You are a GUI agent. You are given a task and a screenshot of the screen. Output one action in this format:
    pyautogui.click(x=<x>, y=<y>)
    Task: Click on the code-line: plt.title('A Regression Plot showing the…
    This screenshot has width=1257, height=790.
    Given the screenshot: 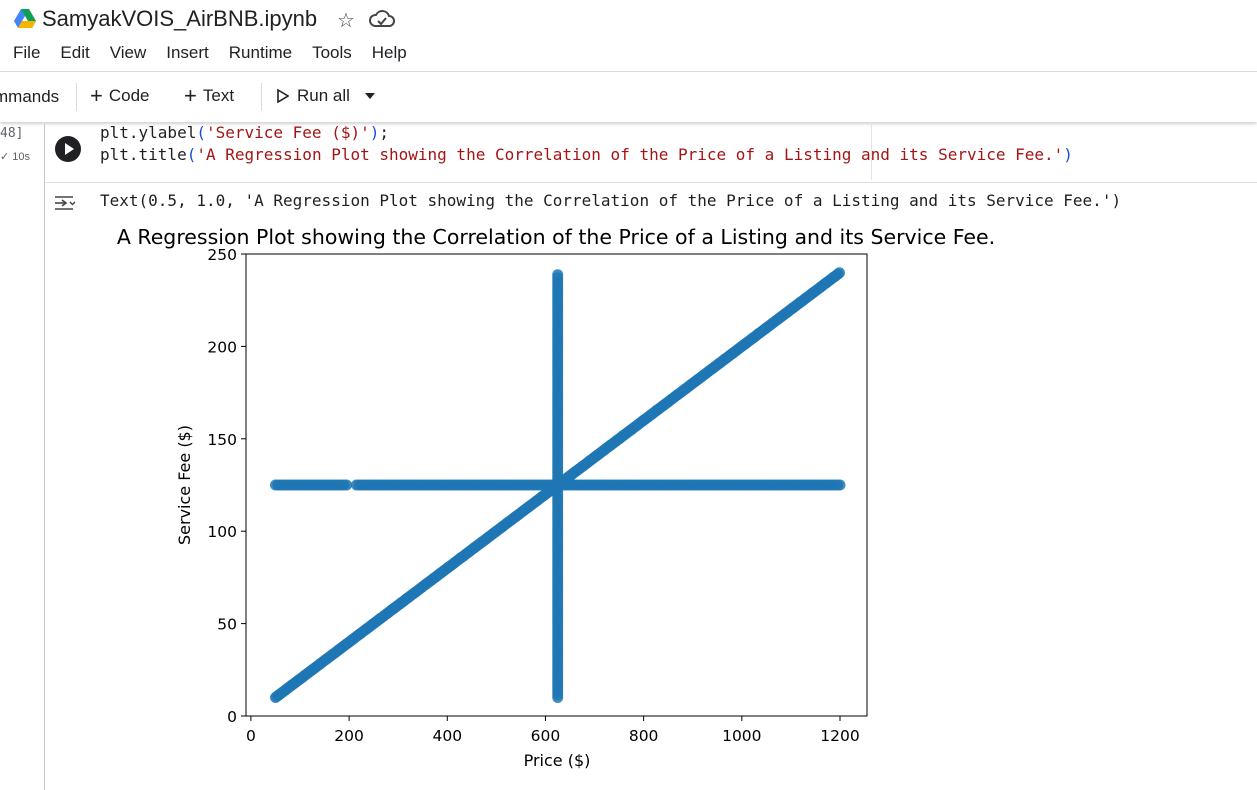 What is the action you would take?
    pyautogui.click(x=586, y=154)
    